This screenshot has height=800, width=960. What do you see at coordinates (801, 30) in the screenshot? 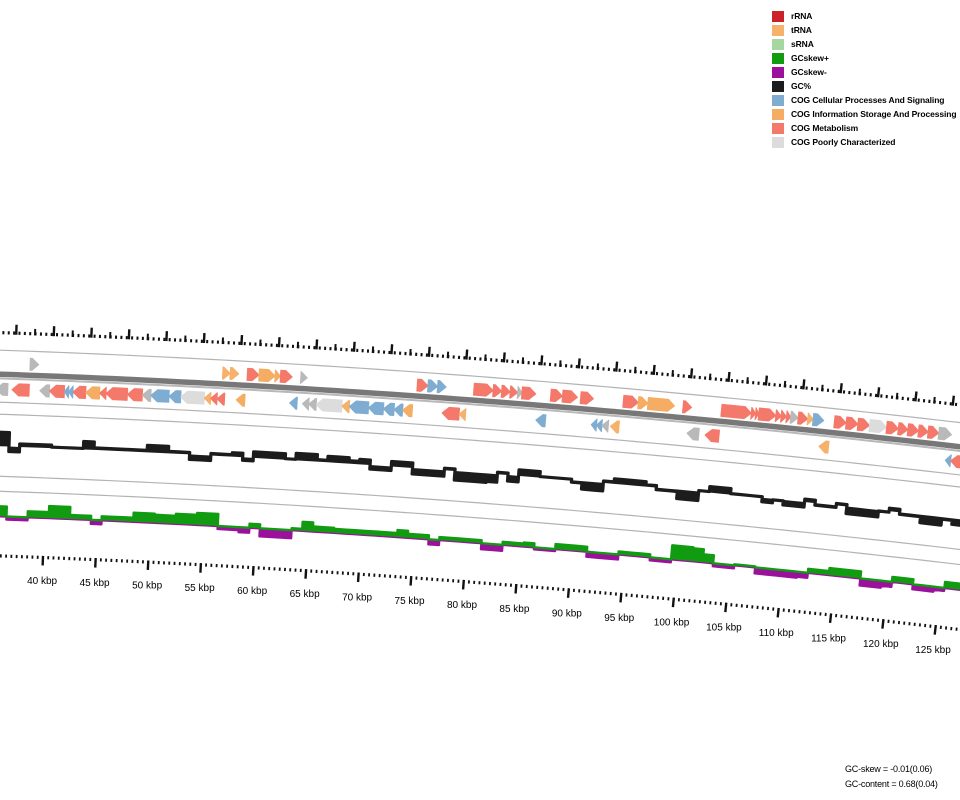
I see `legend-item-label: tRNA` at bounding box center [801, 30].